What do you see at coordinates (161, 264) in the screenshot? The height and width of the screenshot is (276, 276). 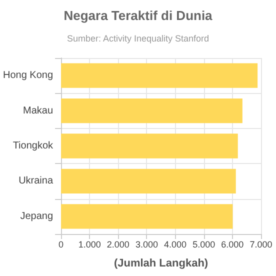 I see `x-axis-title: (Jumlah Langkah)` at bounding box center [161, 264].